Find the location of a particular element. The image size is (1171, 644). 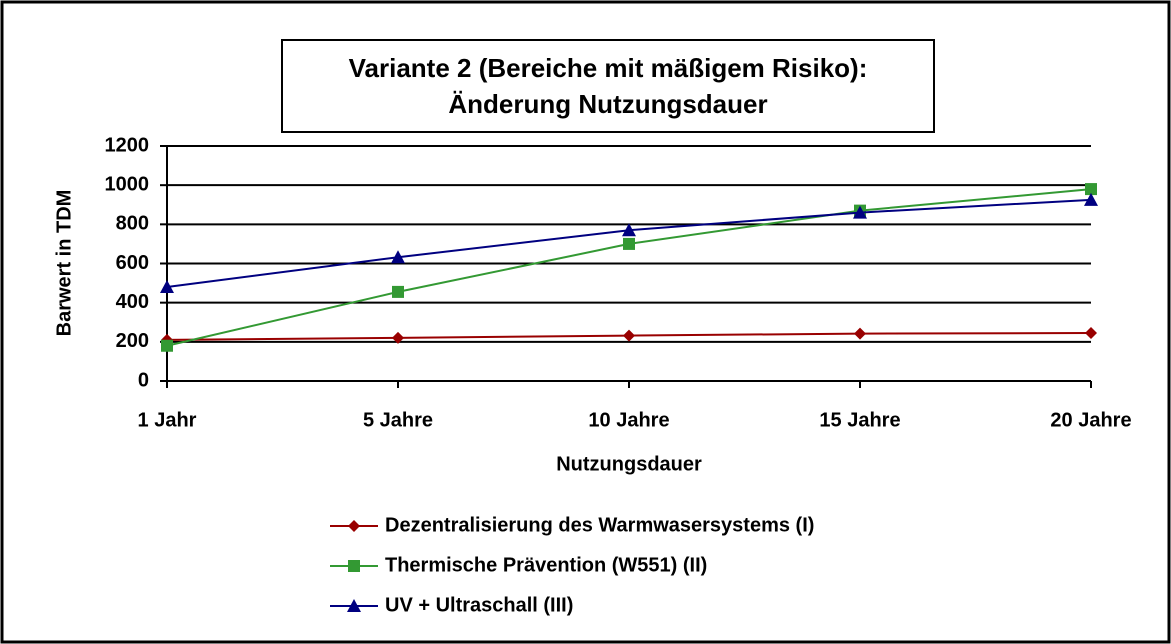

y-tick-label: 200 is located at coordinates (132, 341).